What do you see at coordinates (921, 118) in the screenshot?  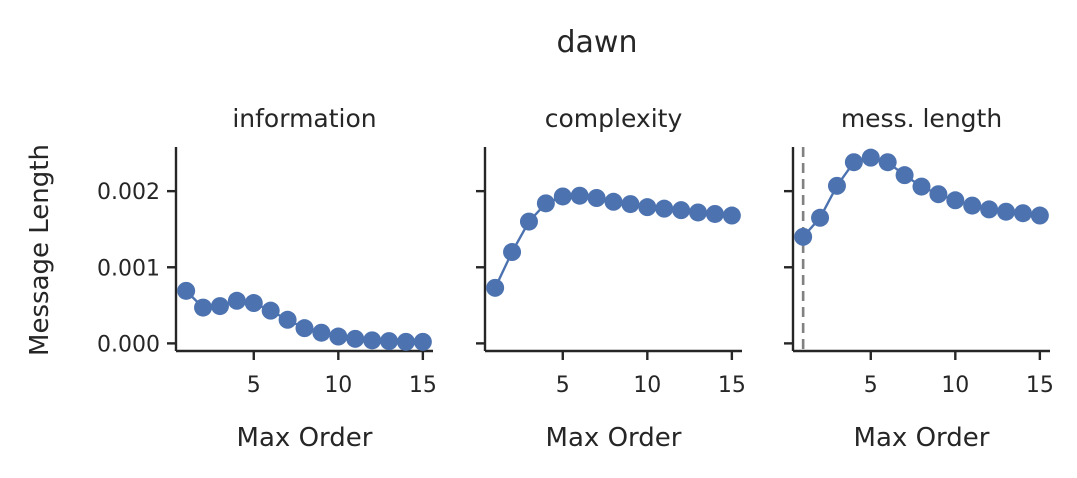 I see `panel-title: mess. length` at bounding box center [921, 118].